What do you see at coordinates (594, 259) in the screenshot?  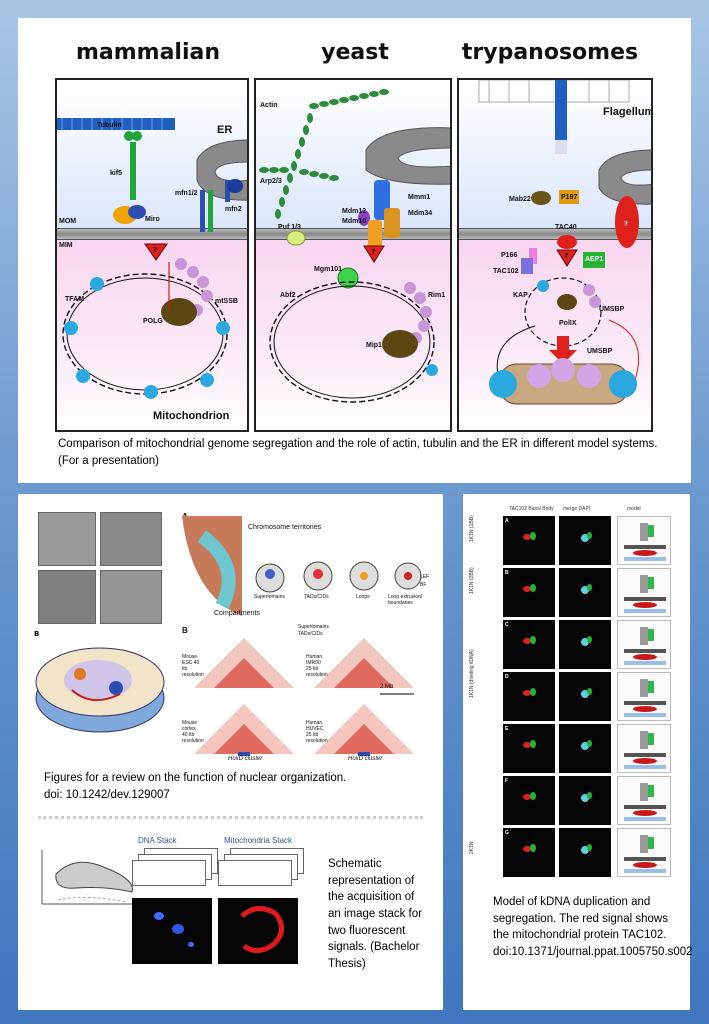 I see `label-aep1: AEP1` at bounding box center [594, 259].